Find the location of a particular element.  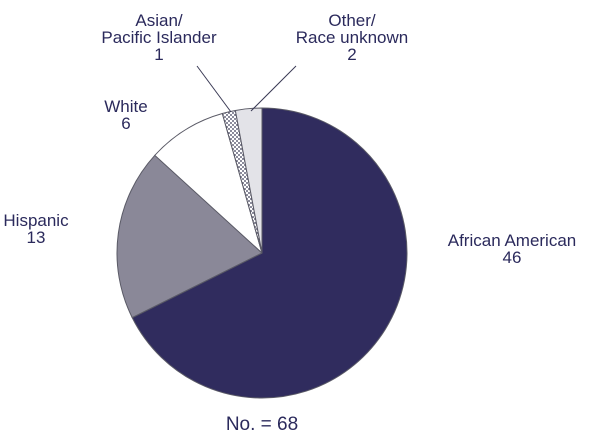

pie-slice-hispanic is located at coordinates (189, 236).